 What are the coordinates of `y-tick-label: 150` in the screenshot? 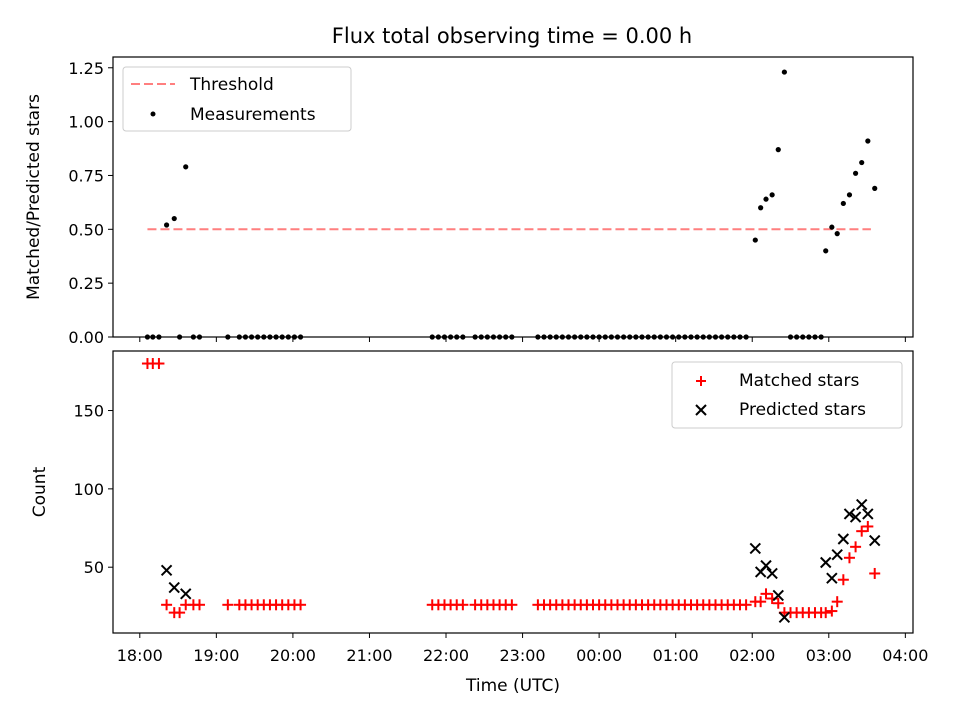 It's located at (88, 411).